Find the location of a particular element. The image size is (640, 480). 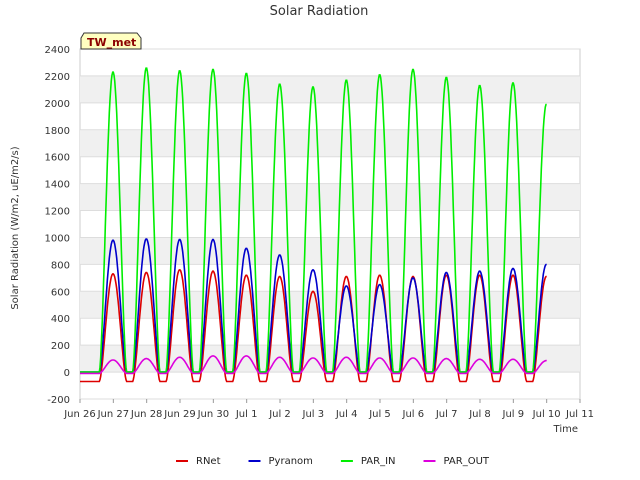

y-tick-label: -200 is located at coordinates (58, 400).